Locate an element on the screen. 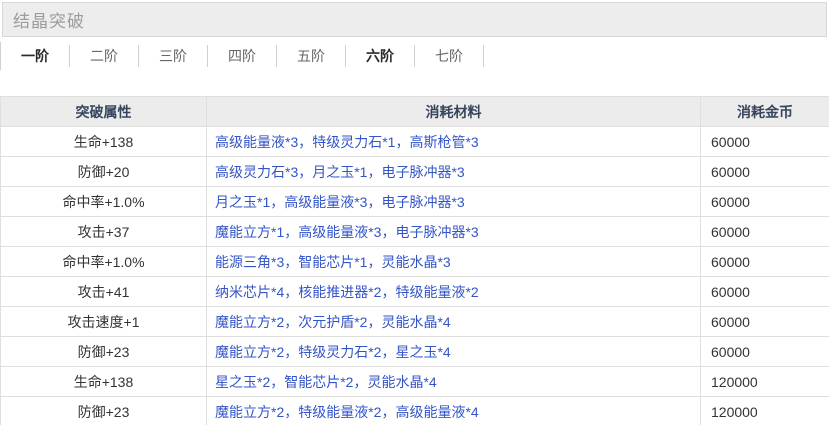  materials-cell: 月之玉*1，高级能量液*3，电子脉冲器*3 is located at coordinates (453, 201).